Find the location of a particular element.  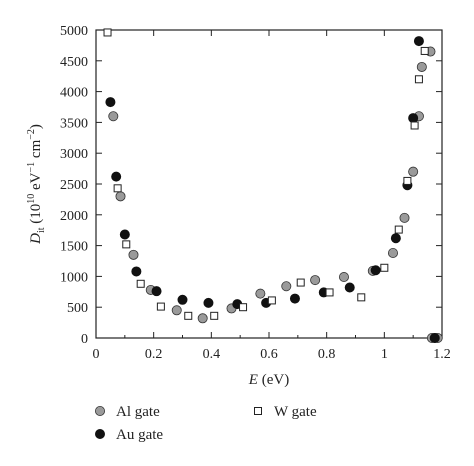

legend-item: Al gate is located at coordinates (127, 412).